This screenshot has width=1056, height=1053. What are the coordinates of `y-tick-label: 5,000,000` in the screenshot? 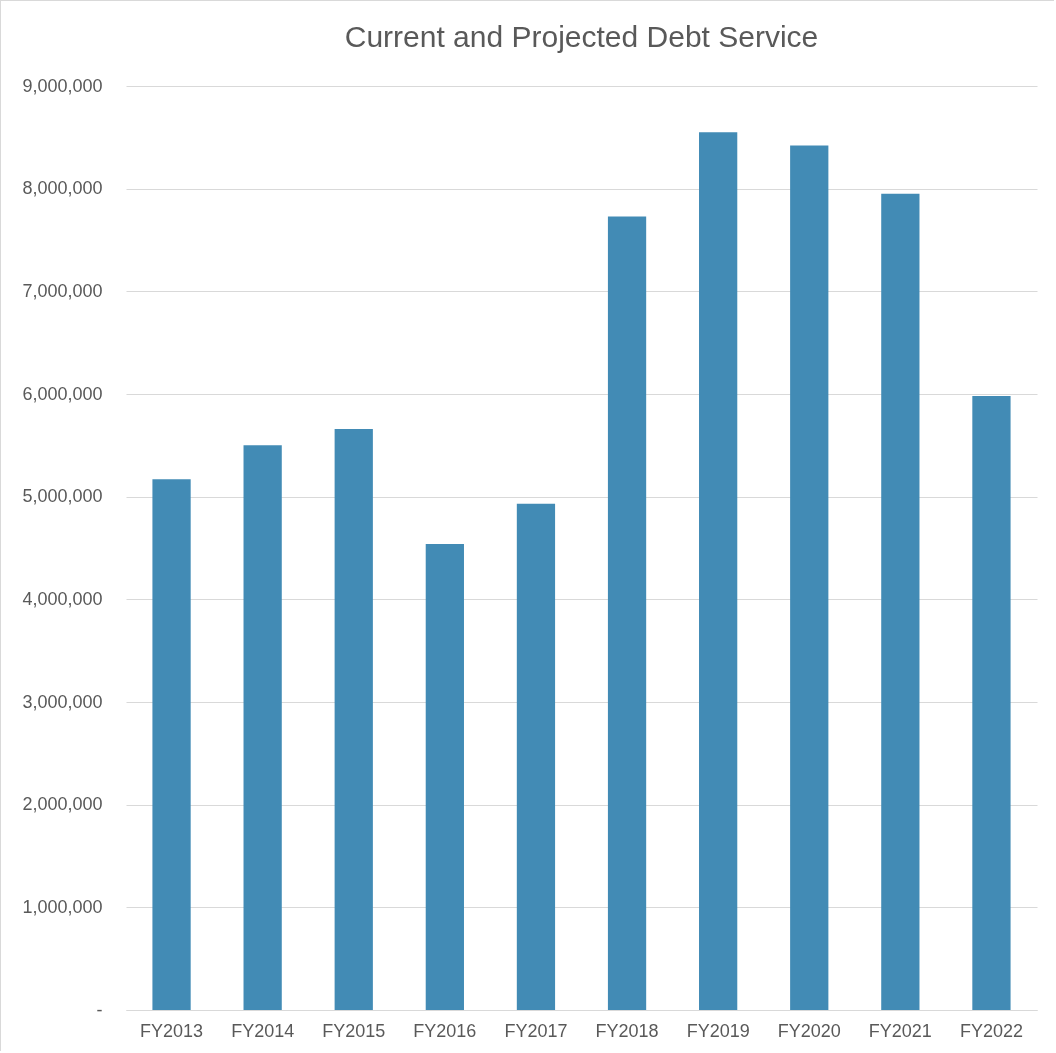 It's located at (62, 496).